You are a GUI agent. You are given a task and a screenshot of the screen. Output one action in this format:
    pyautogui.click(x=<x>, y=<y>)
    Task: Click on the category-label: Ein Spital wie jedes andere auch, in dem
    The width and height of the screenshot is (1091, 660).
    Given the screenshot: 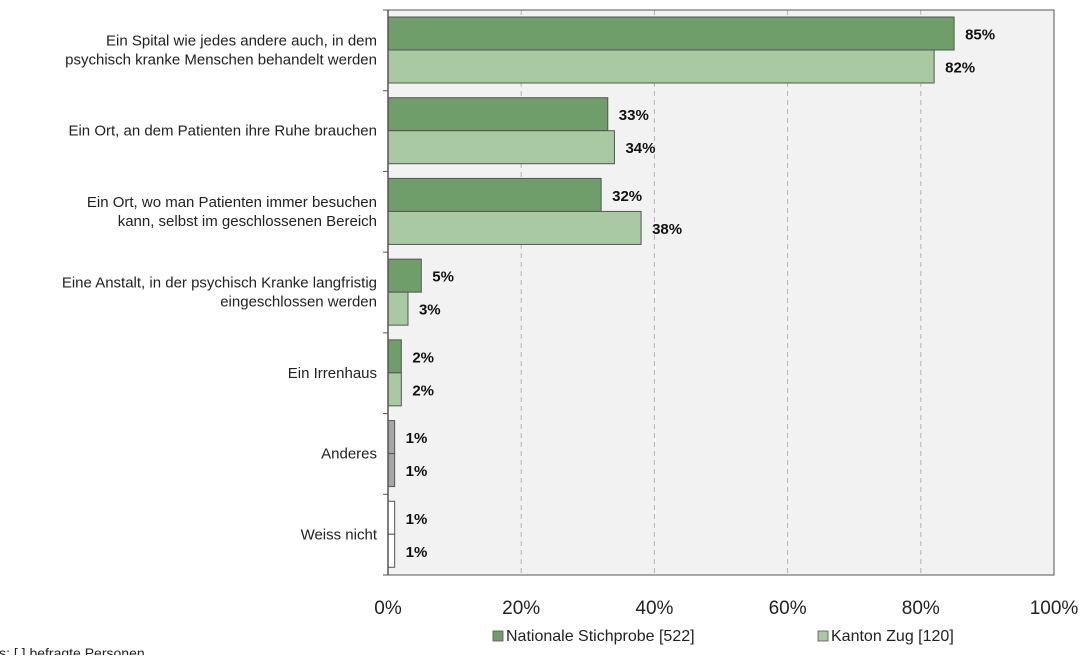 What is the action you would take?
    pyautogui.click(x=241, y=41)
    